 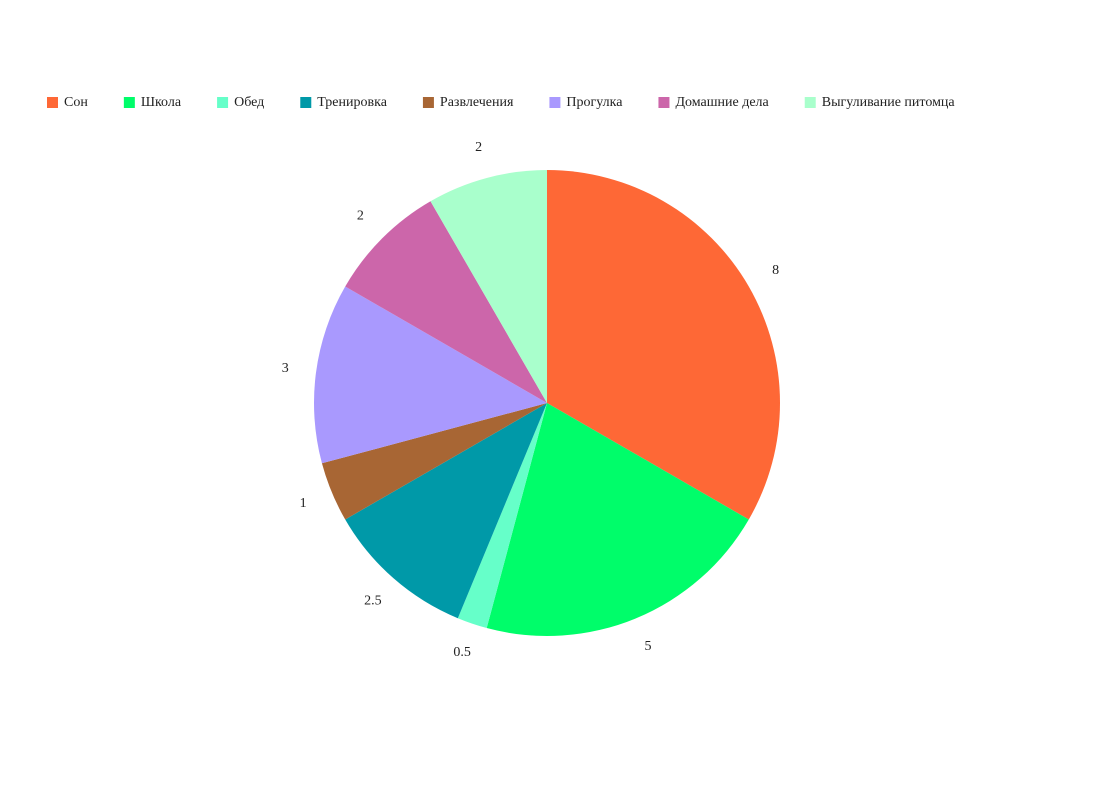 I want to click on data-label: 2.5, so click(x=373, y=601).